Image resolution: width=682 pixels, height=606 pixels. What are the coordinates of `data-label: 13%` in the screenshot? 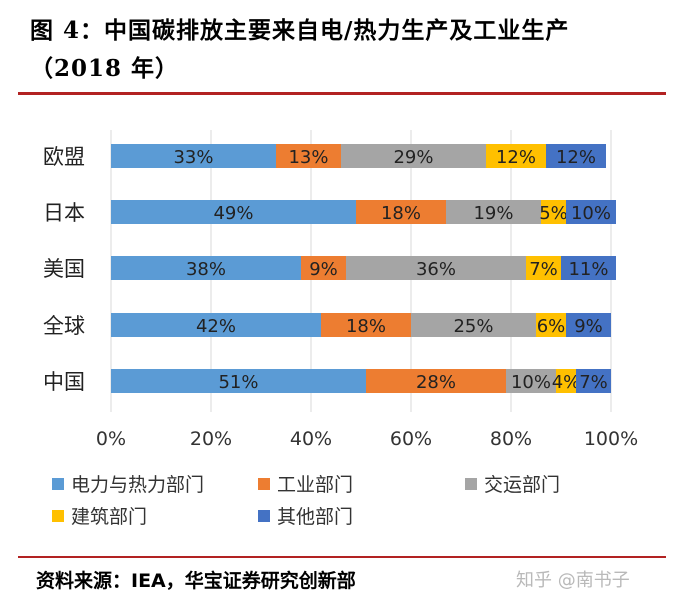 It's located at (308, 157).